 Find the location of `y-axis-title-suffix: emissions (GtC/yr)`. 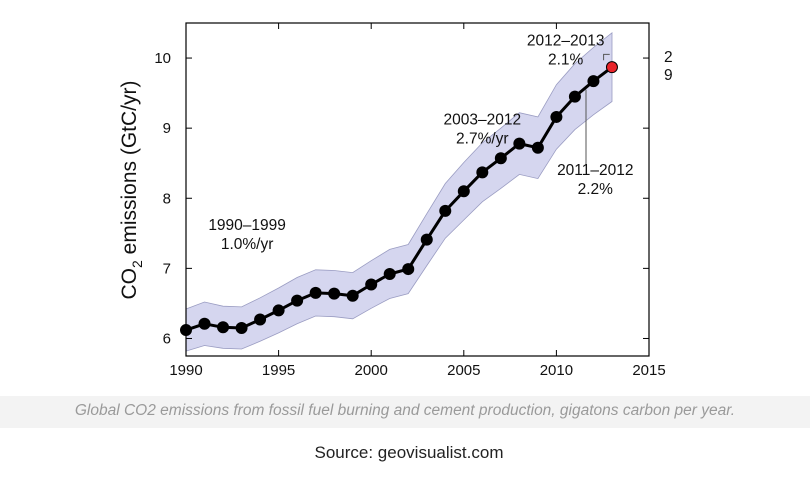

y-axis-title-suffix: emissions (GtC/yr) is located at coordinates (129, 171).